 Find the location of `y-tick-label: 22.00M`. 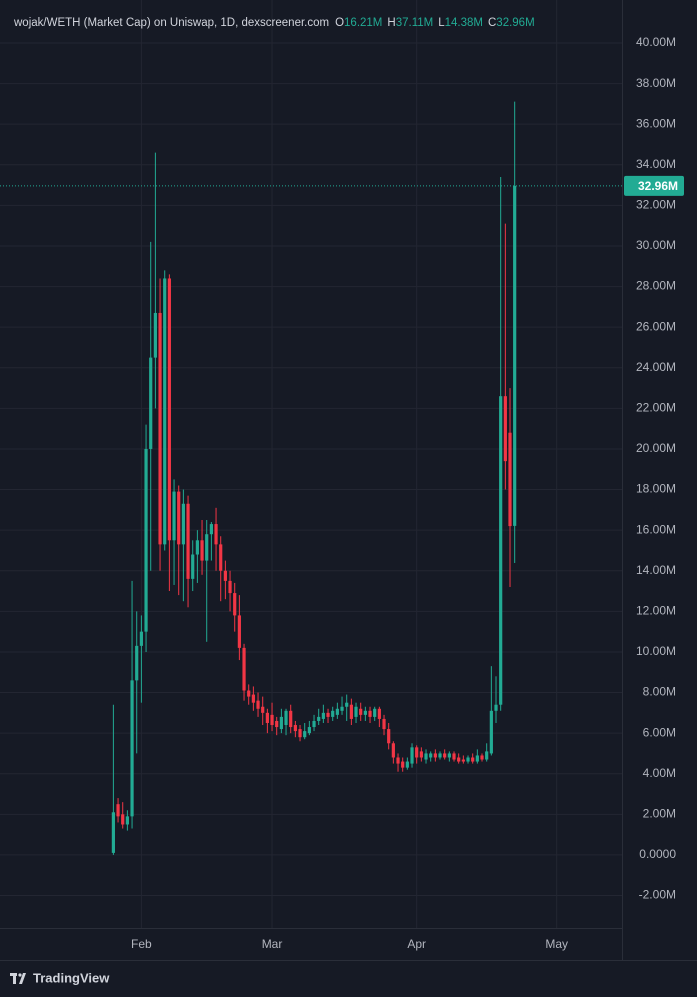

y-tick-label: 22.00M is located at coordinates (656, 408).